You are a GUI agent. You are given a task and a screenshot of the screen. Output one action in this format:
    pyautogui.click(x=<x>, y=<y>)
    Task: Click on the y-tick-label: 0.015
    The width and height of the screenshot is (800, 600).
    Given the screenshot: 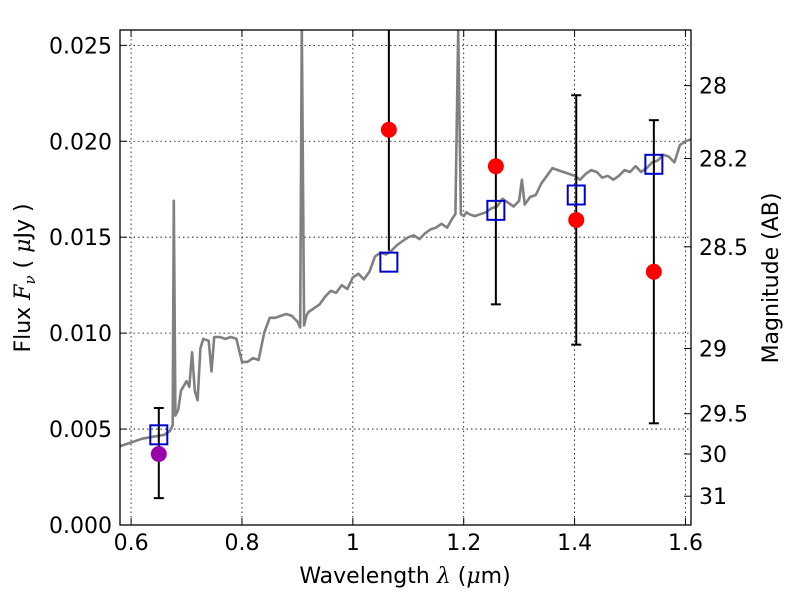 What is the action you would take?
    pyautogui.click(x=80, y=238)
    